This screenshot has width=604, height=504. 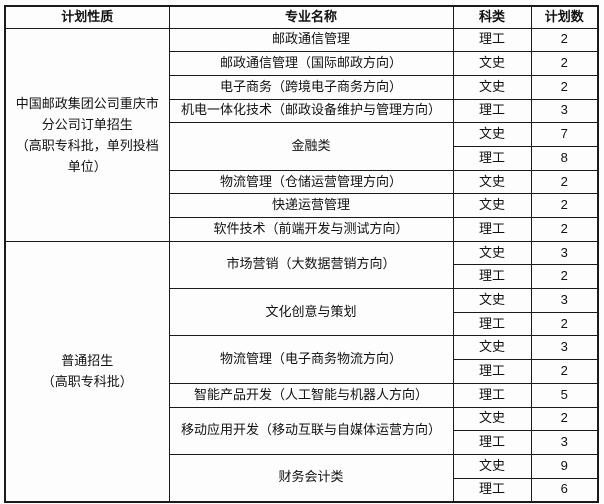 I want to click on table-row: 理工 6, so click(x=302, y=490).